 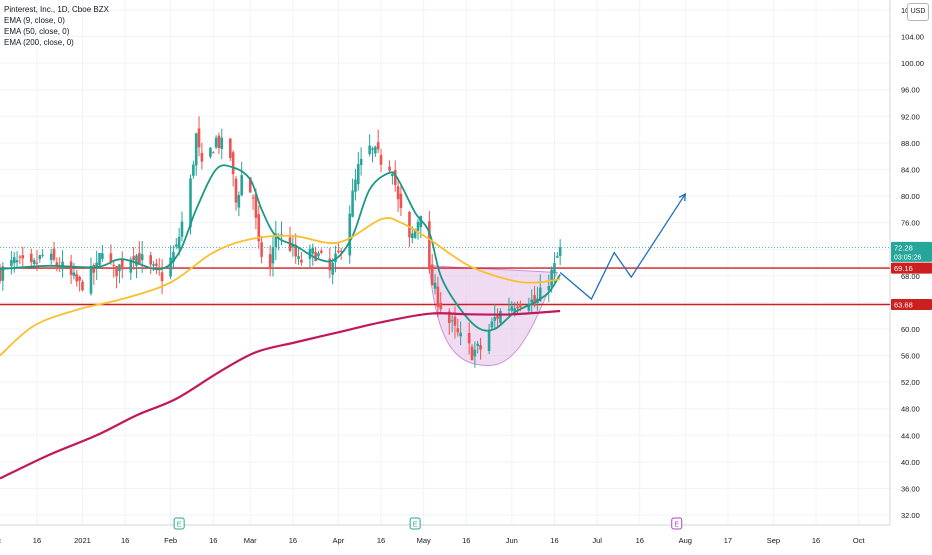 I want to click on y-tick-label: 100.00, so click(x=912, y=63).